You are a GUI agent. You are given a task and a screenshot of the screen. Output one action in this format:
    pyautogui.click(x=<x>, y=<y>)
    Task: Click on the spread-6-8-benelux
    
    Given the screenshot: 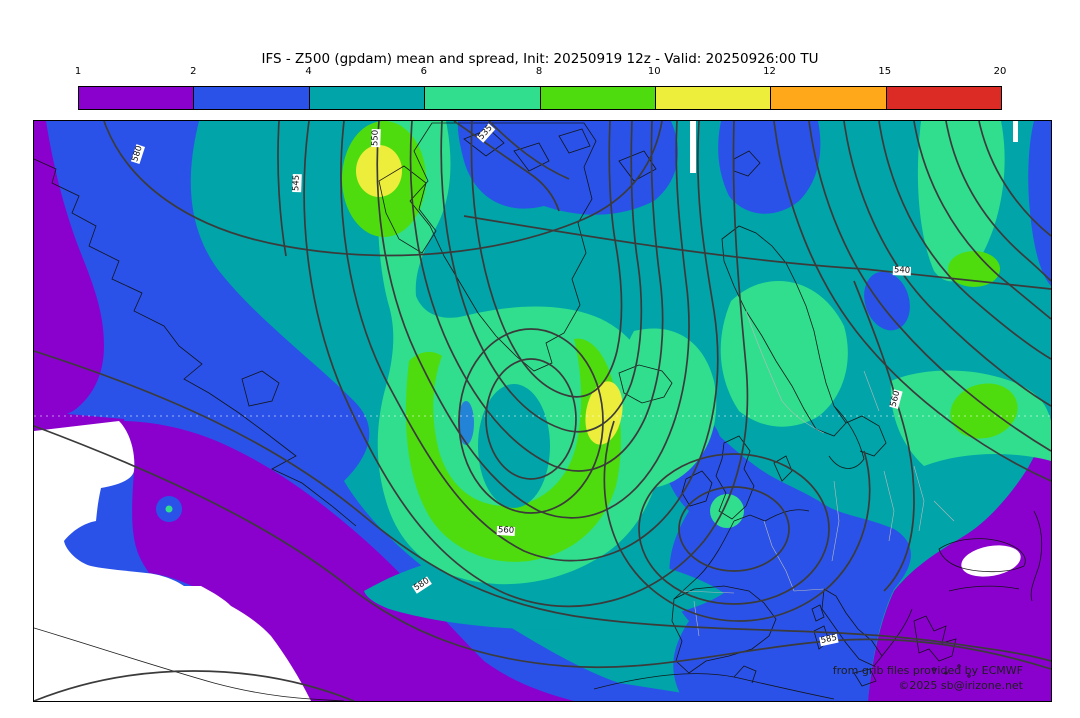 What is the action you would take?
    pyautogui.click(x=727, y=511)
    